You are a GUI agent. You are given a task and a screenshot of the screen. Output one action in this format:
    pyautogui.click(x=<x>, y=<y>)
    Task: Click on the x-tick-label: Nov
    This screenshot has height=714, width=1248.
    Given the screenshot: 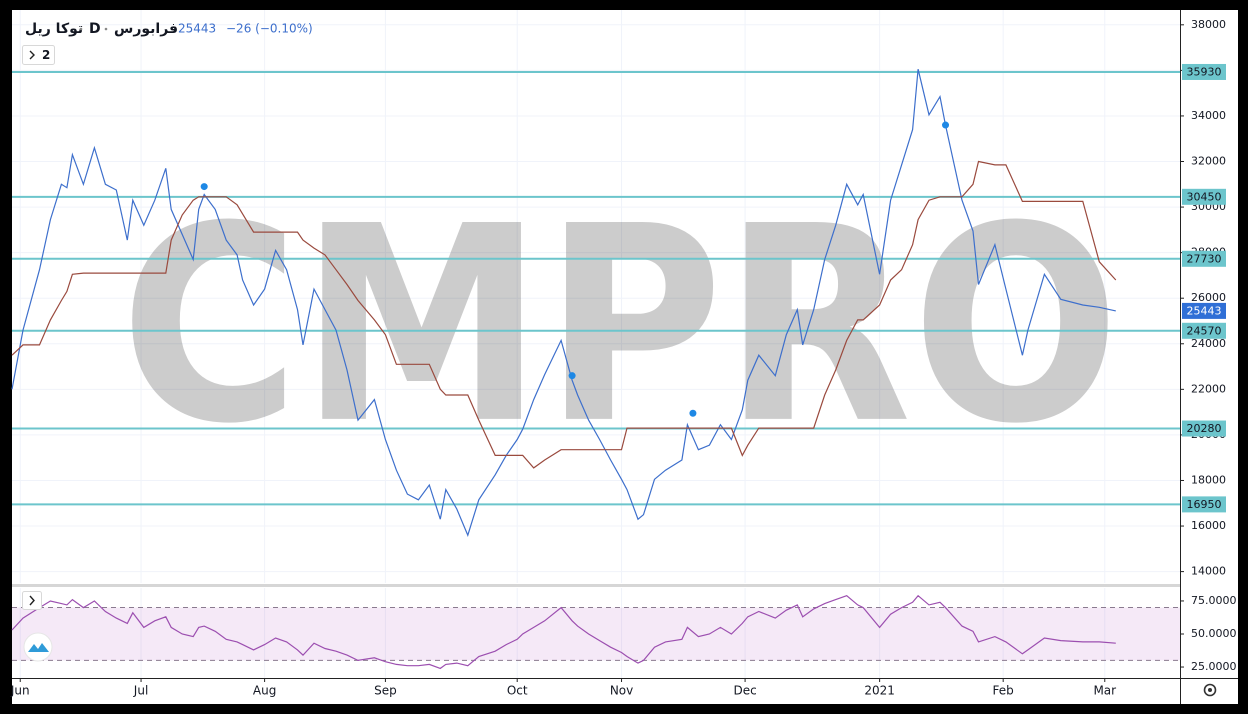 What is the action you would take?
    pyautogui.click(x=621, y=691)
    